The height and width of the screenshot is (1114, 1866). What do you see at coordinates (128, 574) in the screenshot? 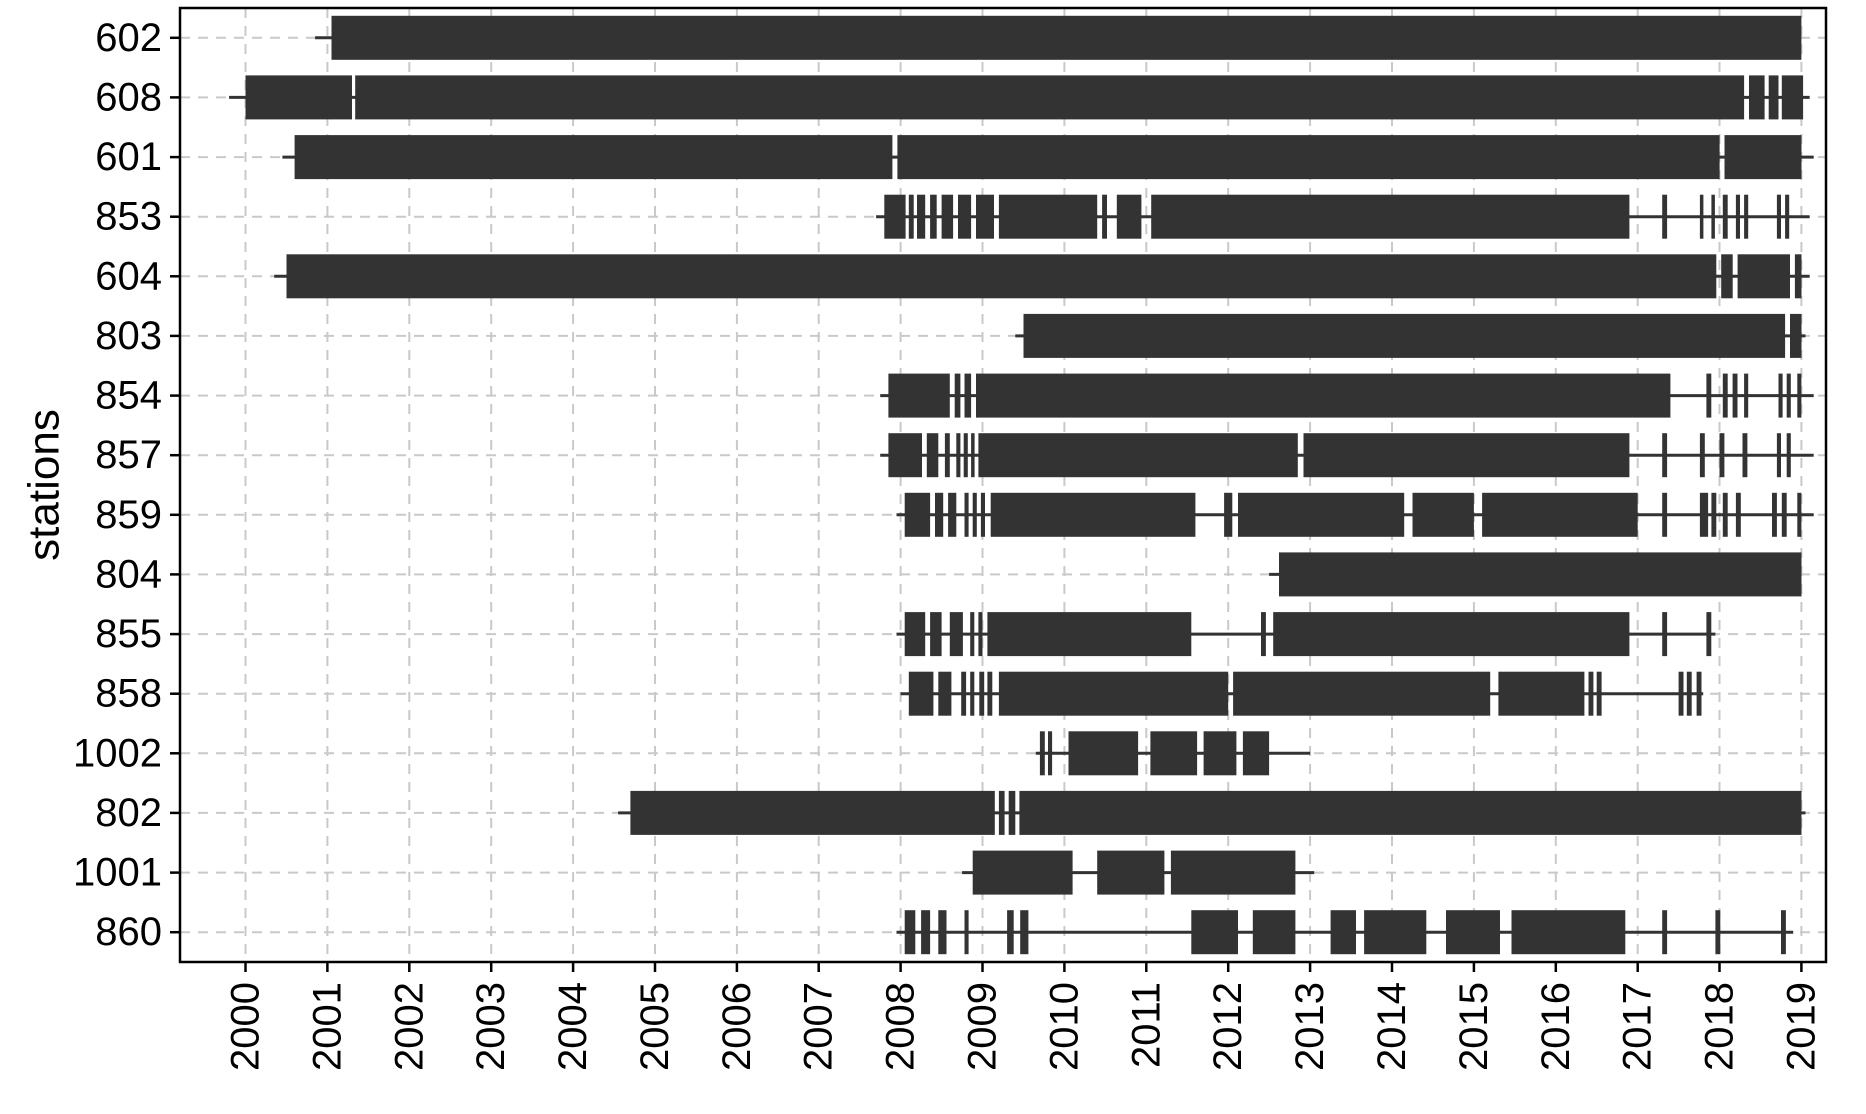
I see `y-tick-label: 804` at bounding box center [128, 574].